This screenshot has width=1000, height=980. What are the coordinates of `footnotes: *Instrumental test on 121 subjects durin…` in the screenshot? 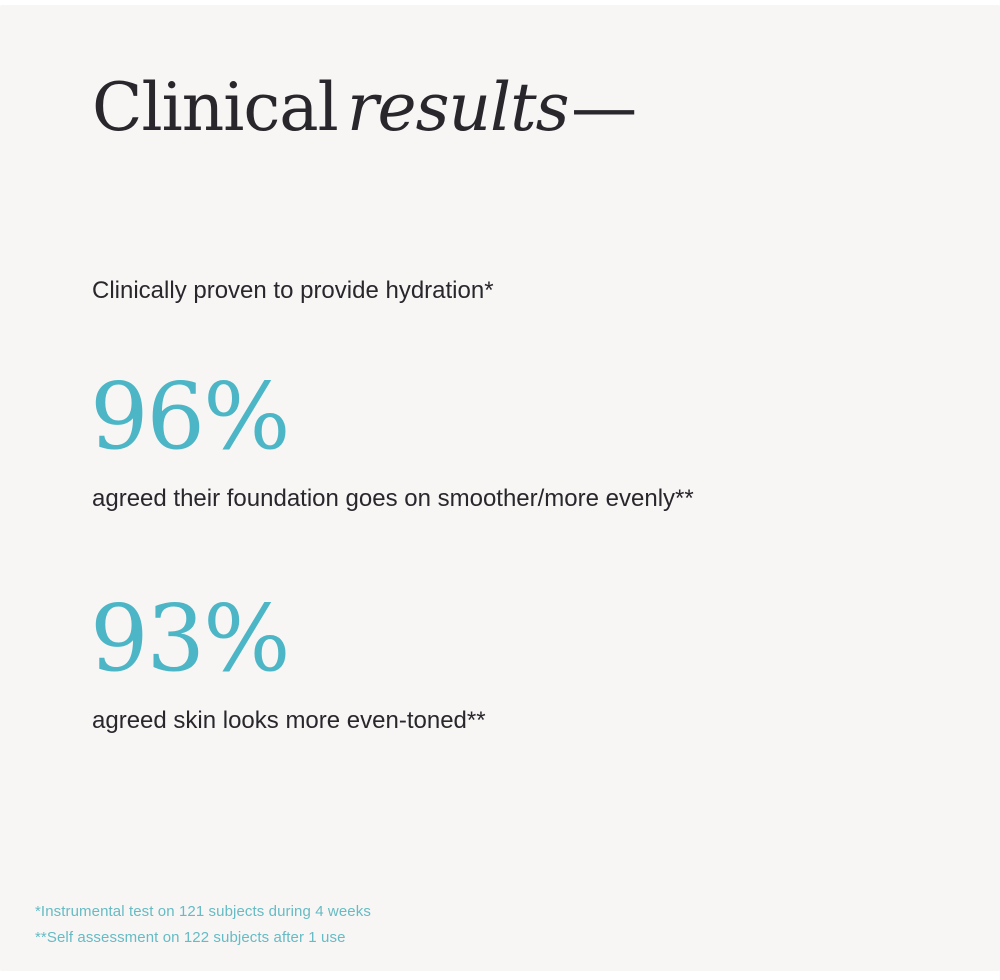 It's located at (203, 925).